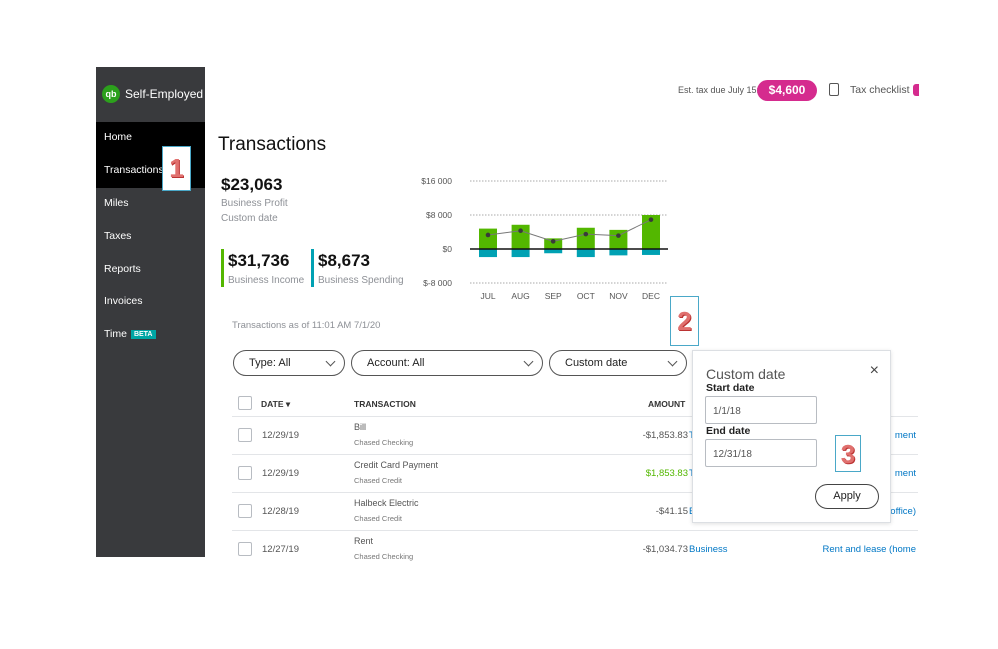 The image size is (998, 649). What do you see at coordinates (176, 168) in the screenshot?
I see `step-marker-1: 1` at bounding box center [176, 168].